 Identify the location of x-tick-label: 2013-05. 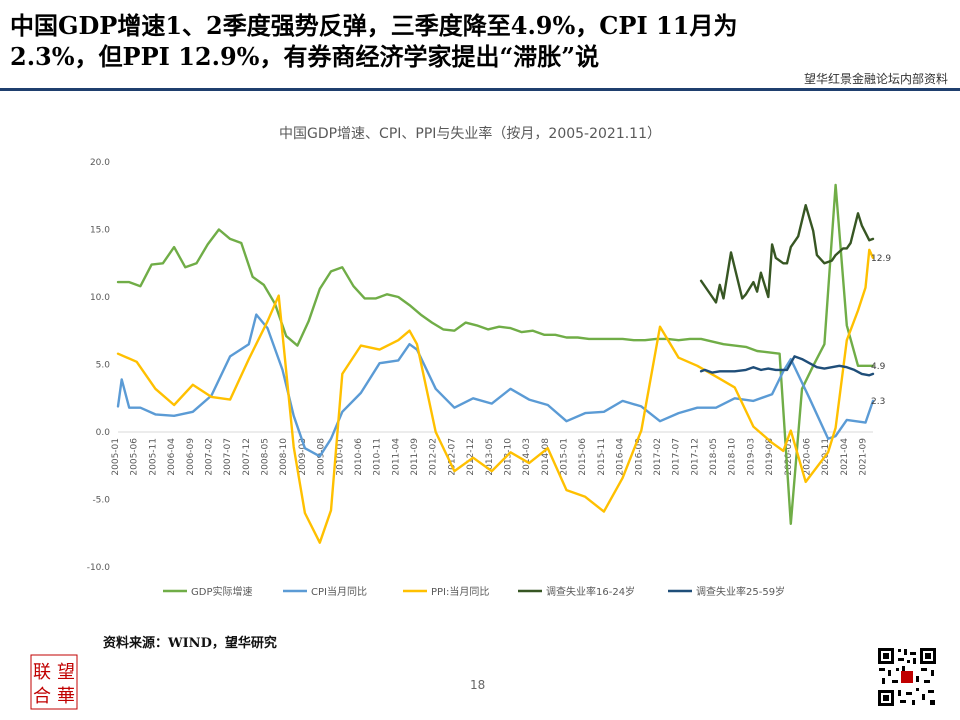
(490, 457).